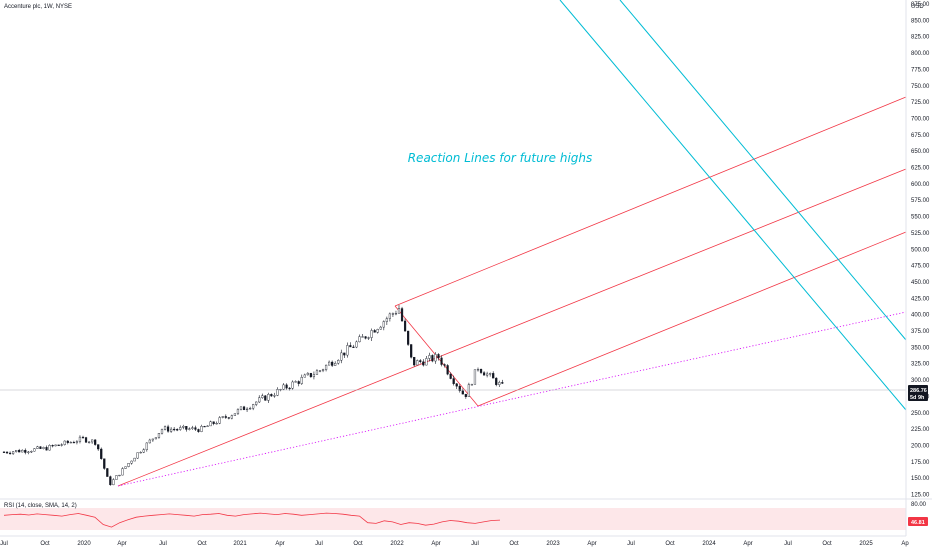 The image size is (932, 550). I want to click on price-badge-value: 286.76, so click(918, 391).